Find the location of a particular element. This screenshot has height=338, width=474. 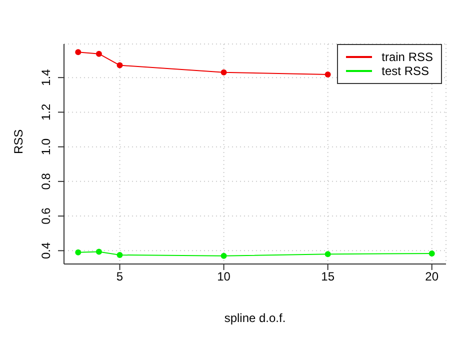

x-tick-label: 15 is located at coordinates (328, 277).